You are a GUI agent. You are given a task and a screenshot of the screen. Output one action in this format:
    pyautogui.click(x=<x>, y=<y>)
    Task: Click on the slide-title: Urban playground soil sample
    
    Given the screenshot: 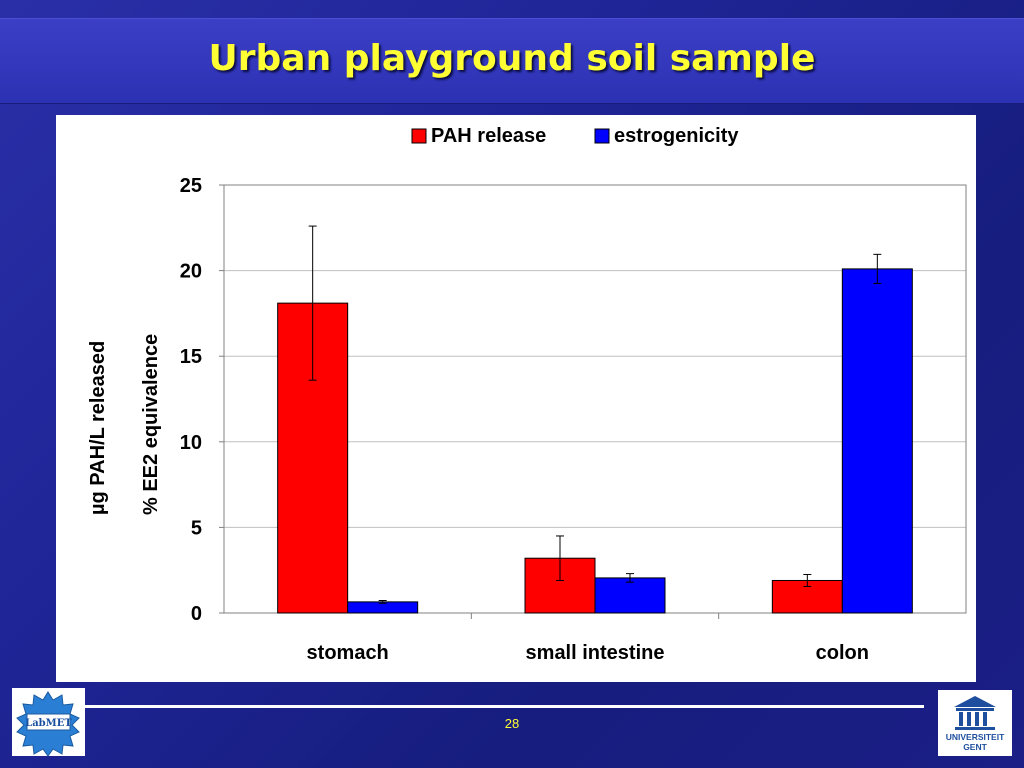 What is the action you would take?
    pyautogui.click(x=512, y=58)
    